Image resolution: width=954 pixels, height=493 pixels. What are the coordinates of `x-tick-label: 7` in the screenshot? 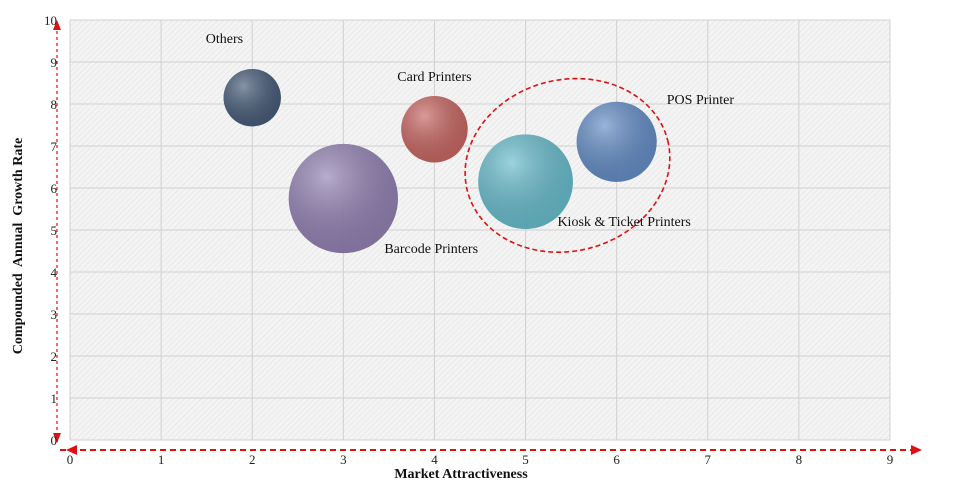 It's located at (708, 459).